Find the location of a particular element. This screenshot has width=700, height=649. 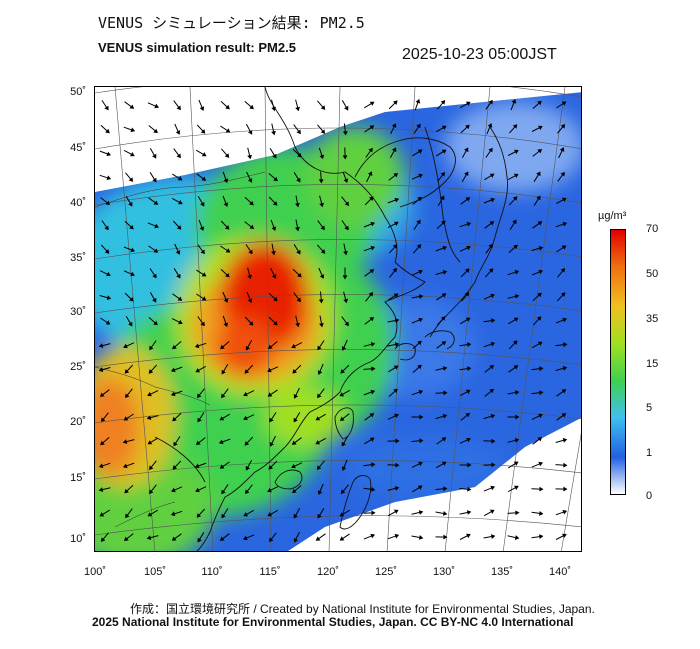

lat-label: 35˚ is located at coordinates (78, 258).